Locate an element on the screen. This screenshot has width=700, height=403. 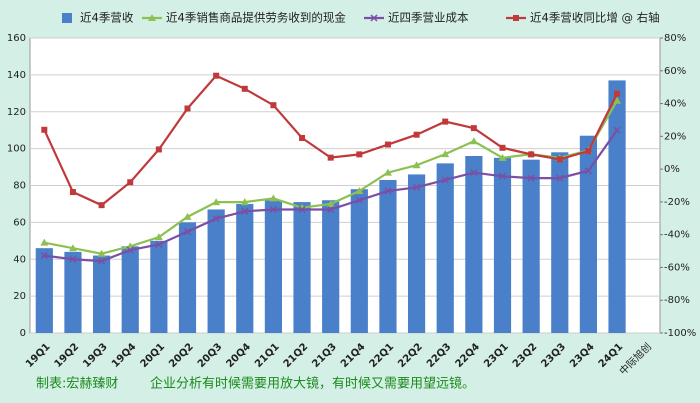
legend-label: 近4季营收同比增 @ 右轴 is located at coordinates (595, 18).